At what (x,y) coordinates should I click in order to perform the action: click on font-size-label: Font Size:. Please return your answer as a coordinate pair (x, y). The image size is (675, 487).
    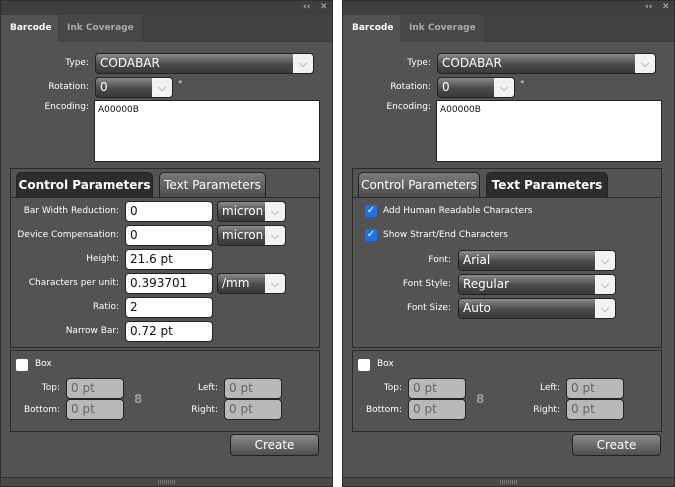
    Looking at the image, I should click on (429, 308).